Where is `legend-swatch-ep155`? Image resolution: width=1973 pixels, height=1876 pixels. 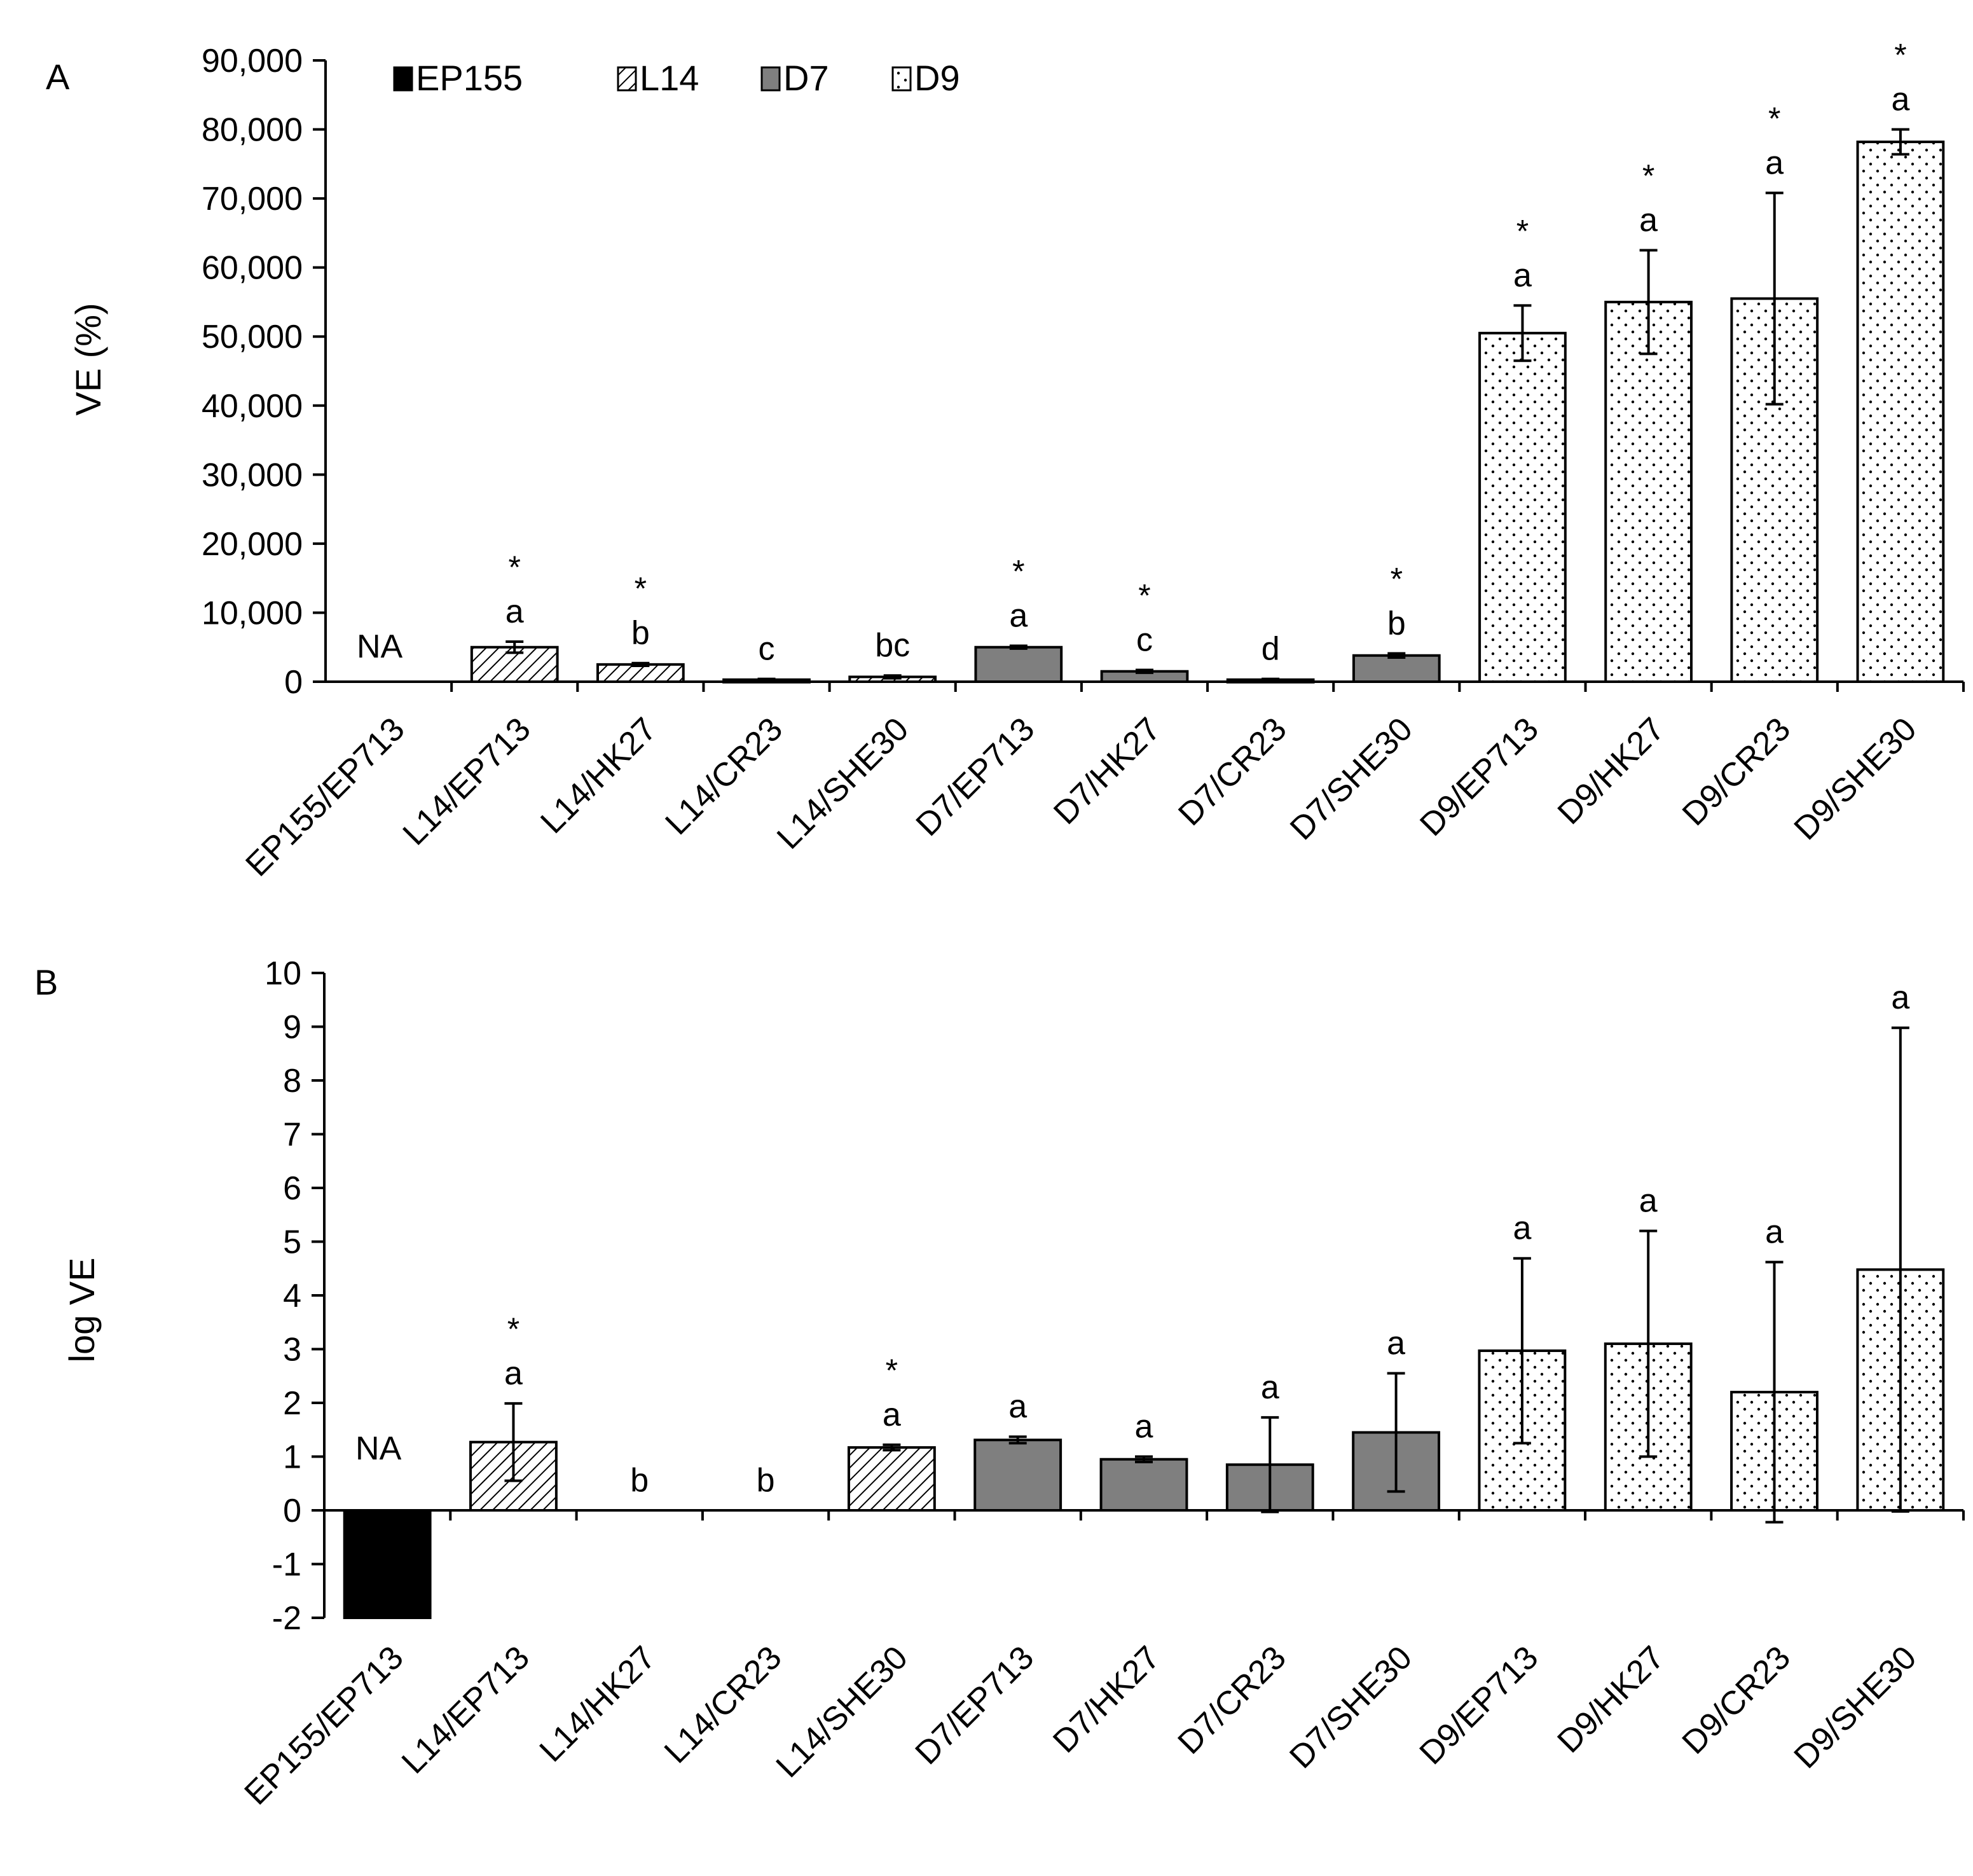 legend-swatch-ep155 is located at coordinates (403, 79).